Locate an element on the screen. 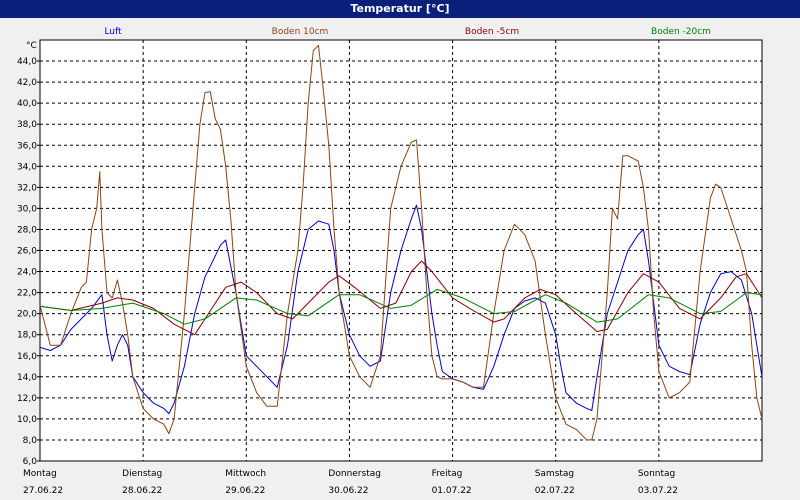  x-tick-weekday: Dienstag is located at coordinates (142, 474).